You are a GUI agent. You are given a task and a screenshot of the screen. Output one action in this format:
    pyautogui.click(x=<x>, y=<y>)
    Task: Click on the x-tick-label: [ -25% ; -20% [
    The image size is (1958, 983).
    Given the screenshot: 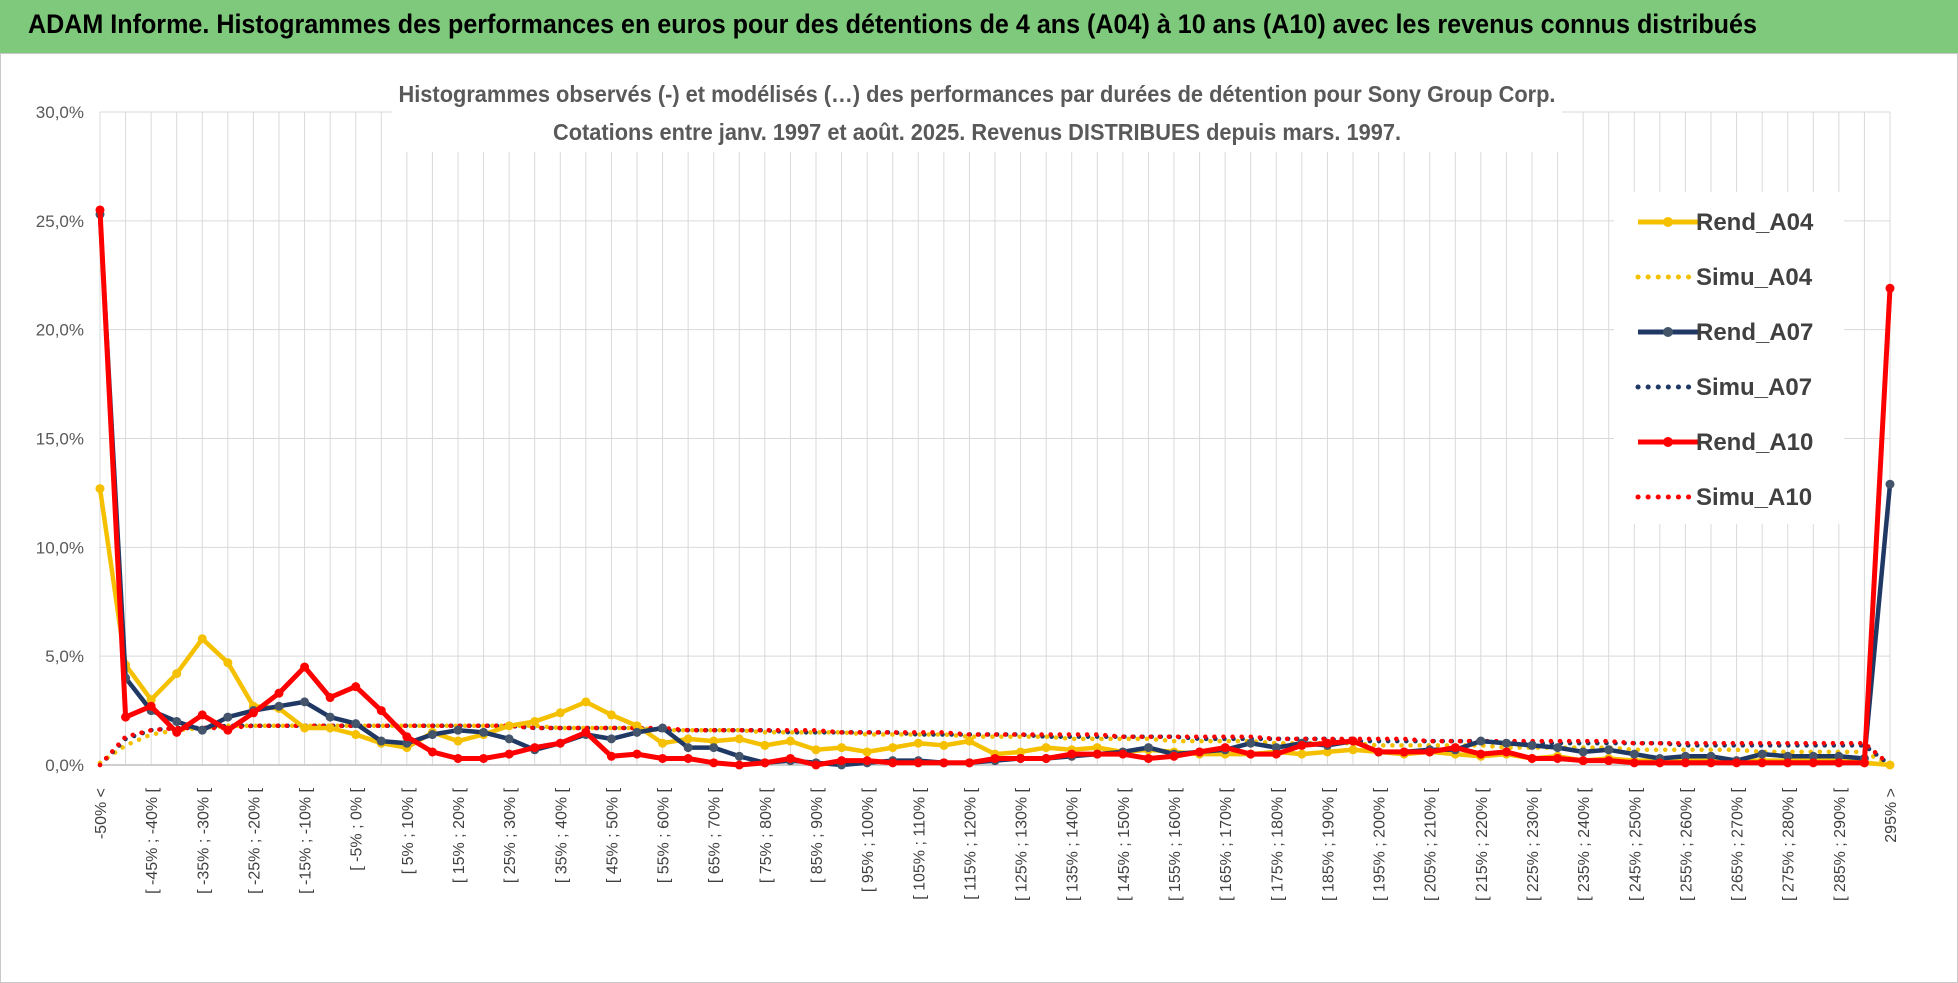 What is the action you would take?
    pyautogui.click(x=254, y=840)
    